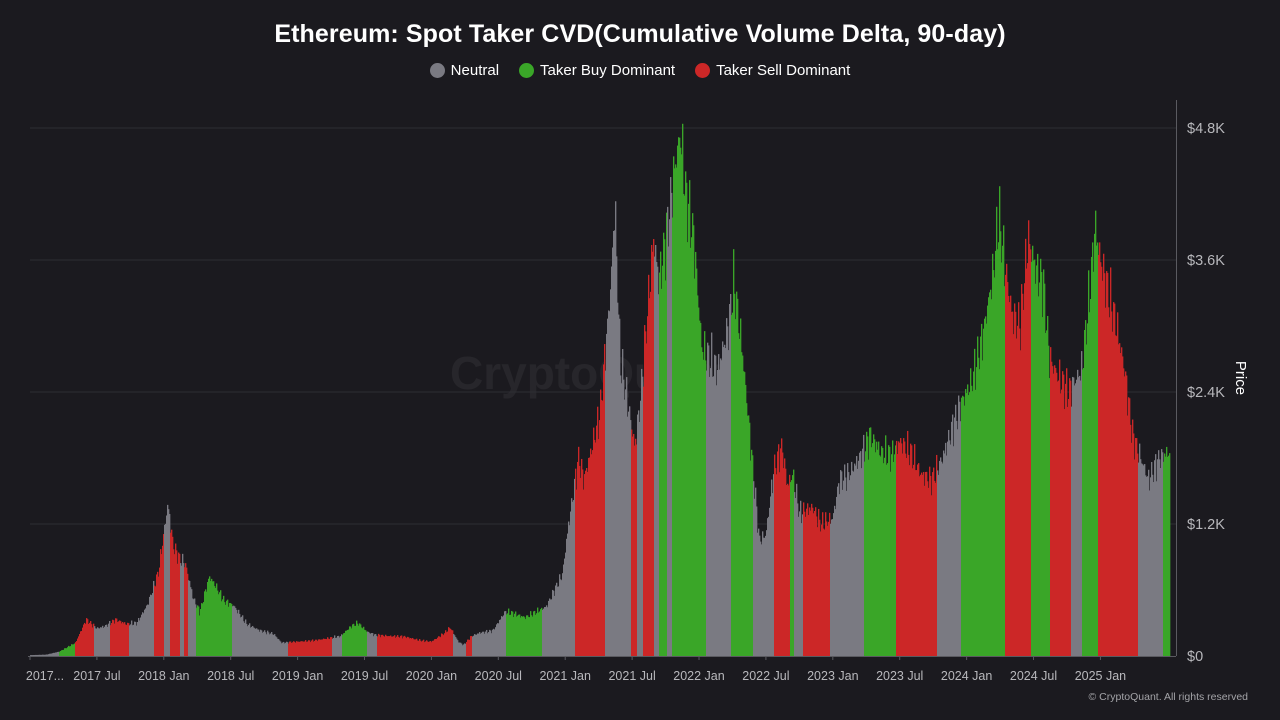 Image resolution: width=1280 pixels, height=720 pixels. Describe the element at coordinates (597, 70) in the screenshot. I see `legend-entry-buy: Taker Buy Dominant` at that location.